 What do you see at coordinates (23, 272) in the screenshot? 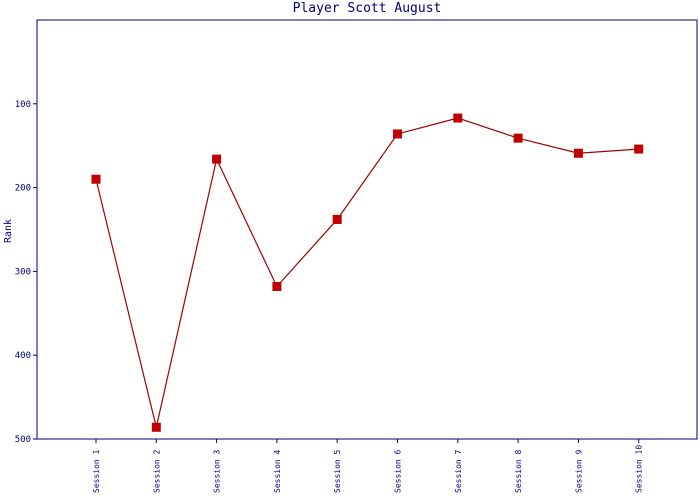
I see `y-tick-label: 300` at bounding box center [23, 272].